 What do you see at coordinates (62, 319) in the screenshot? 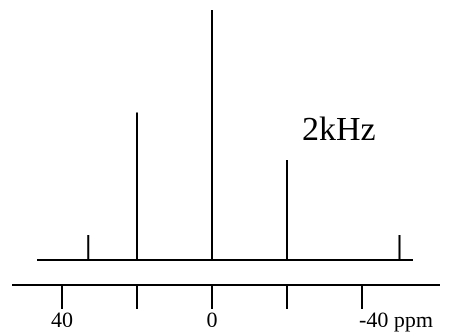
I see `x-tick-label-0: 40` at bounding box center [62, 319].